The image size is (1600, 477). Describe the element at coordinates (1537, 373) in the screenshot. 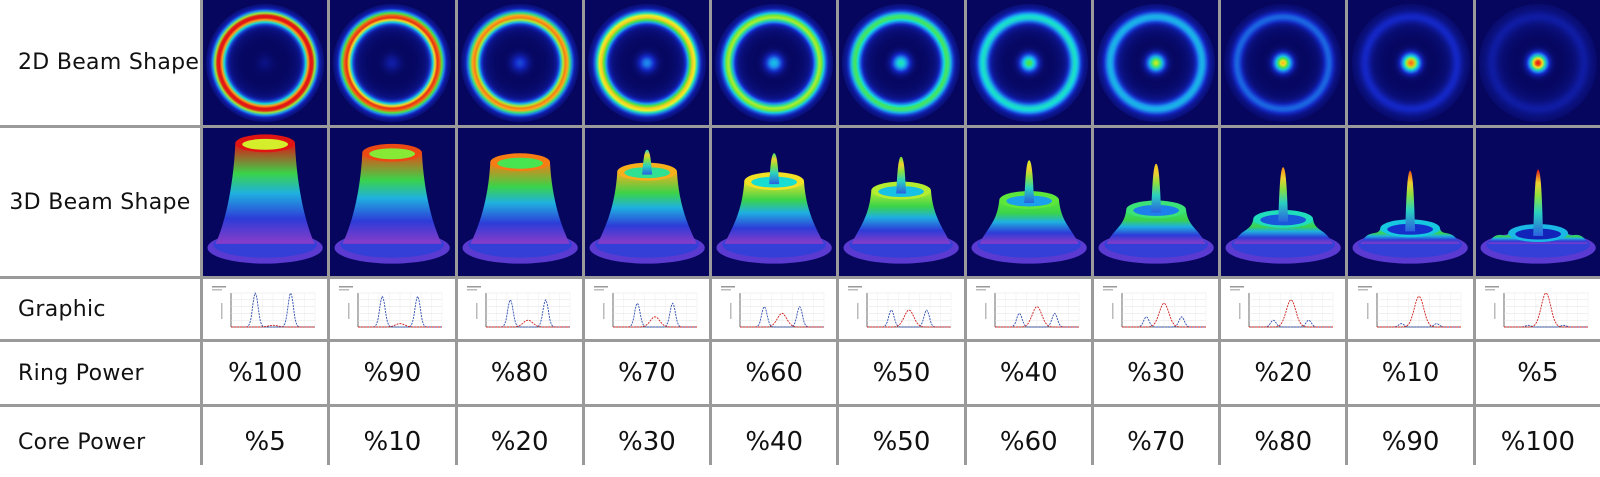

I see `ring-power-value: %5` at that location.